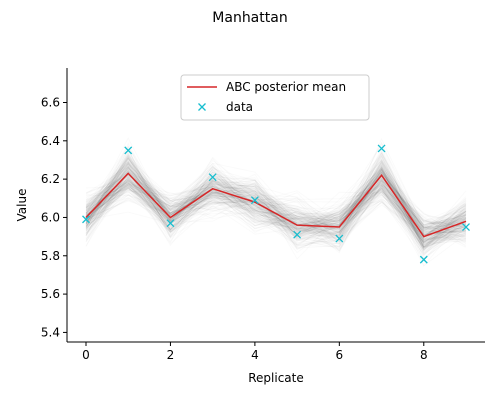 The width and height of the screenshot is (500, 400). I want to click on series-line-posterior-mean, so click(276, 205).